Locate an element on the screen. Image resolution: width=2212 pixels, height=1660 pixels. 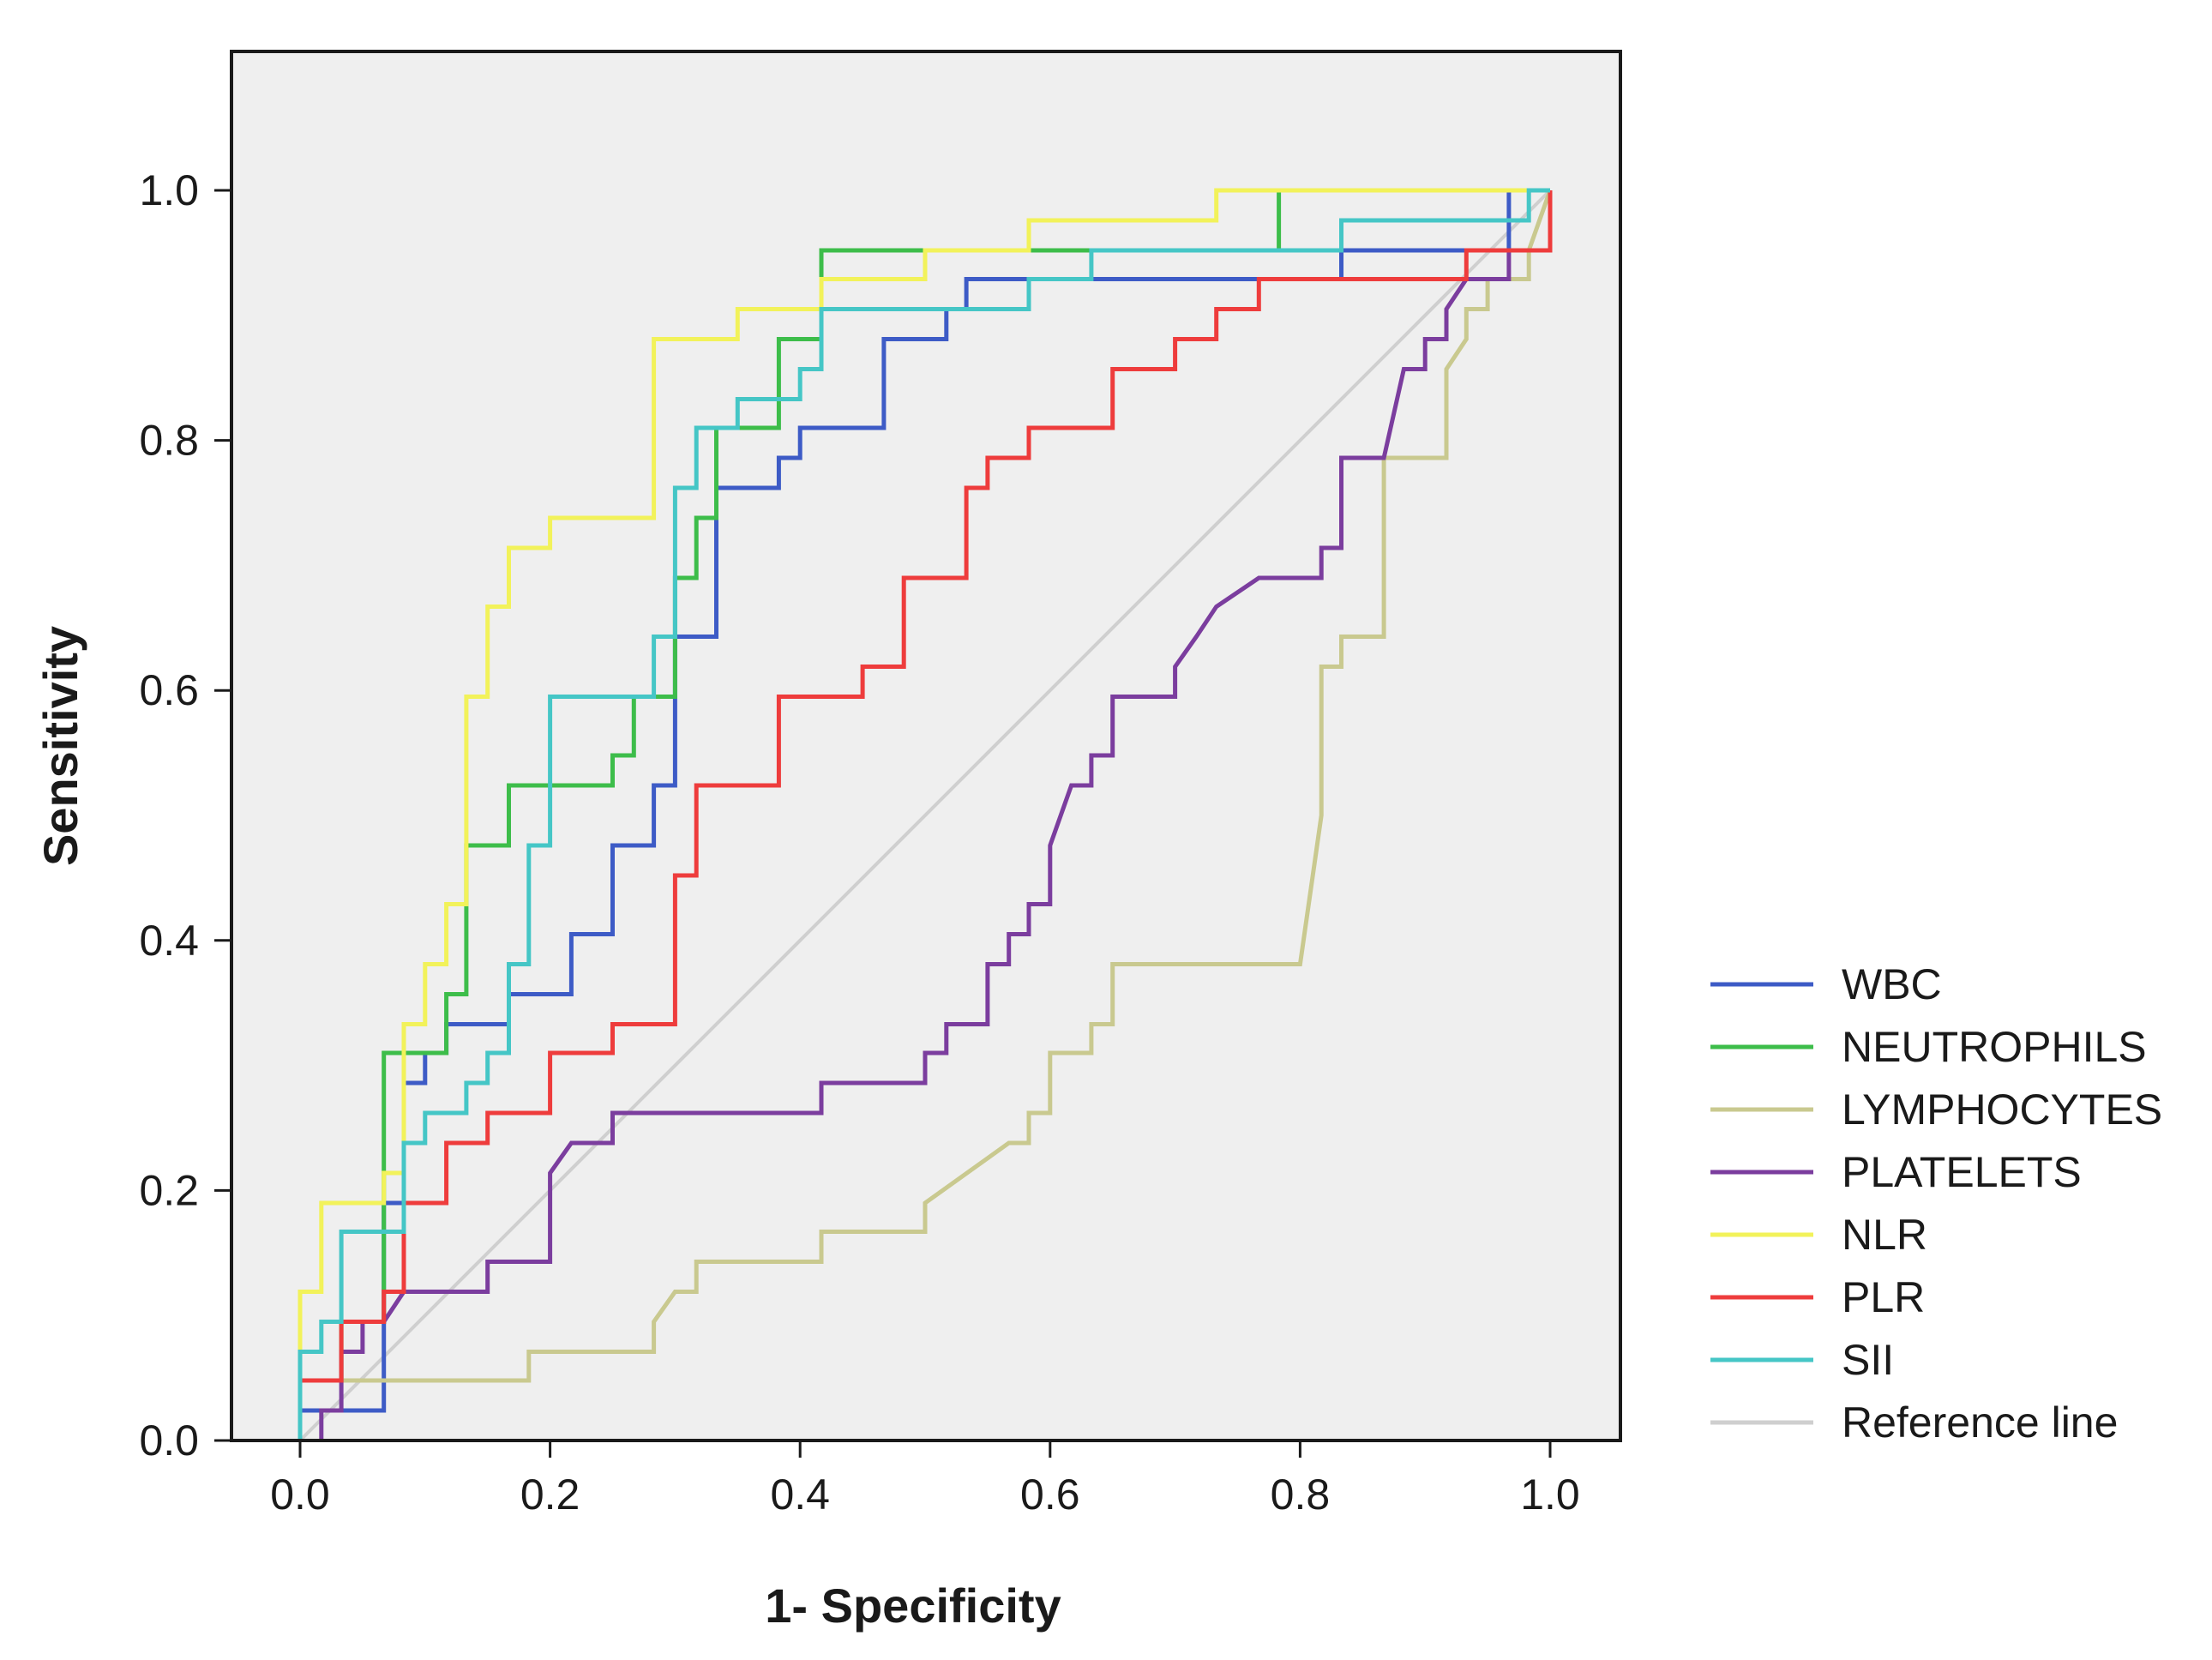
legend-label: LYMPHOCYTES is located at coordinates (2002, 1110).